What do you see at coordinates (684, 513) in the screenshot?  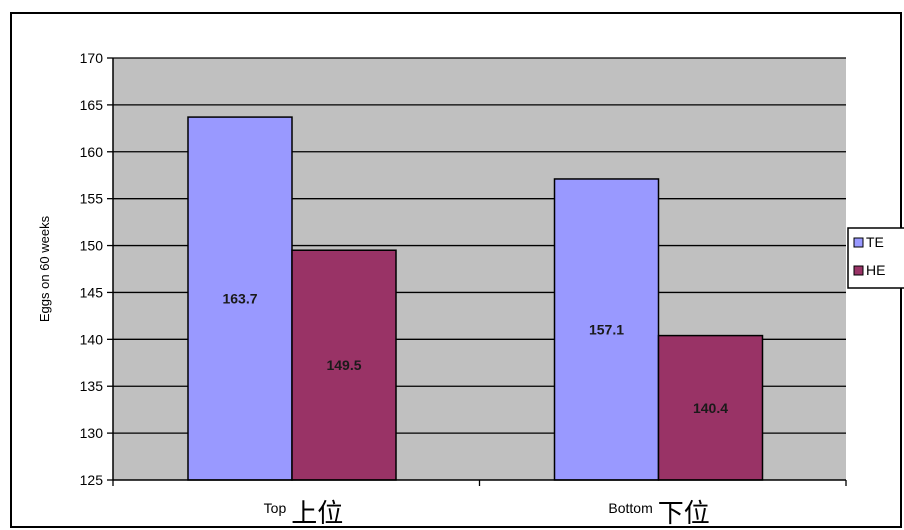 I see `x-tick-label-zh: 下位` at bounding box center [684, 513].